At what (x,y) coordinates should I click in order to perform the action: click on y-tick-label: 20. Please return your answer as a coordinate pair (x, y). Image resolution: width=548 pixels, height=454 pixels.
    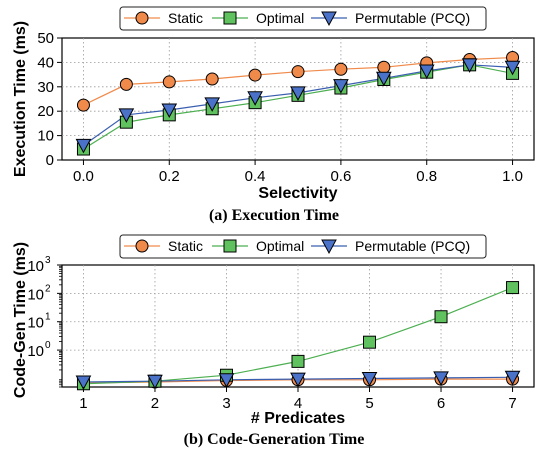
    Looking at the image, I should click on (45, 111).